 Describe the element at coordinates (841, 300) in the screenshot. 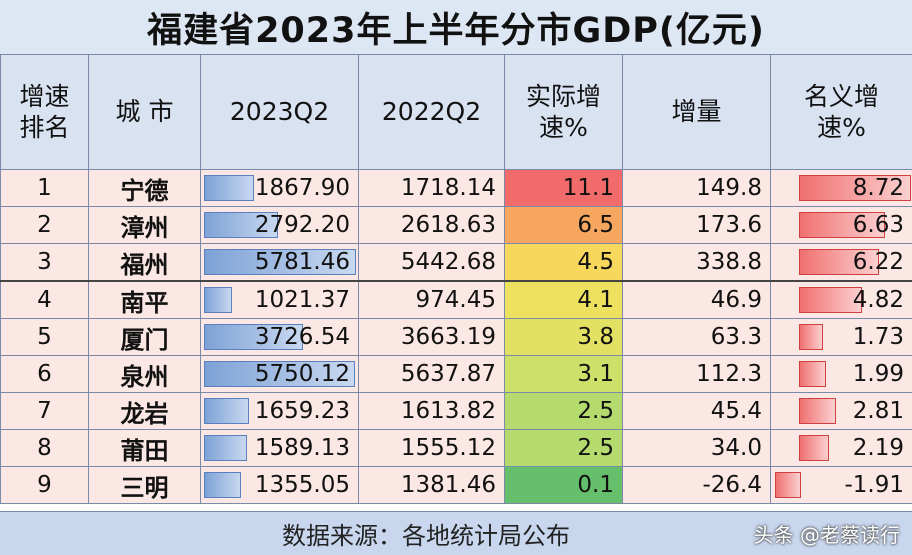

I see `nominal-growth-cell: 4.82` at that location.